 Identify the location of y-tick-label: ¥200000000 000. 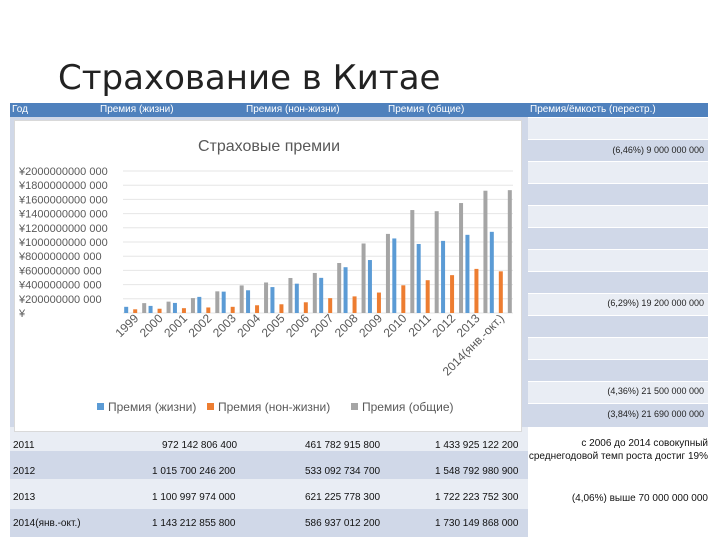
(60, 300).